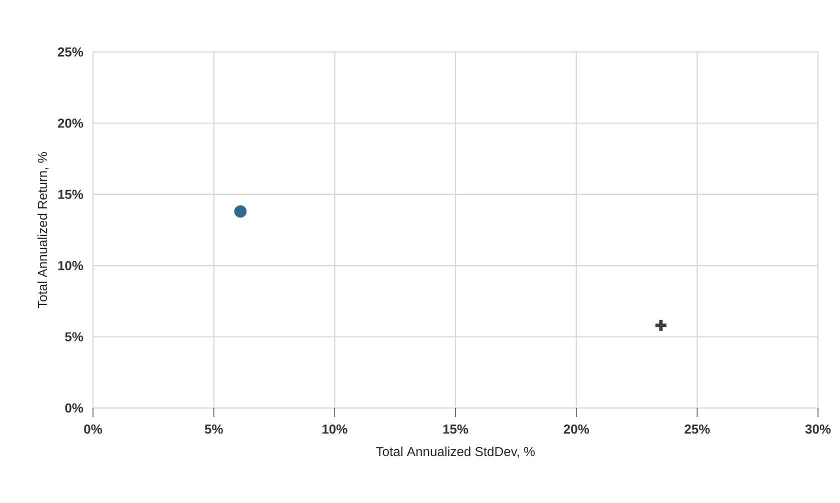 This screenshot has width=840, height=503. I want to click on x-tick-label: 10%, so click(335, 429).